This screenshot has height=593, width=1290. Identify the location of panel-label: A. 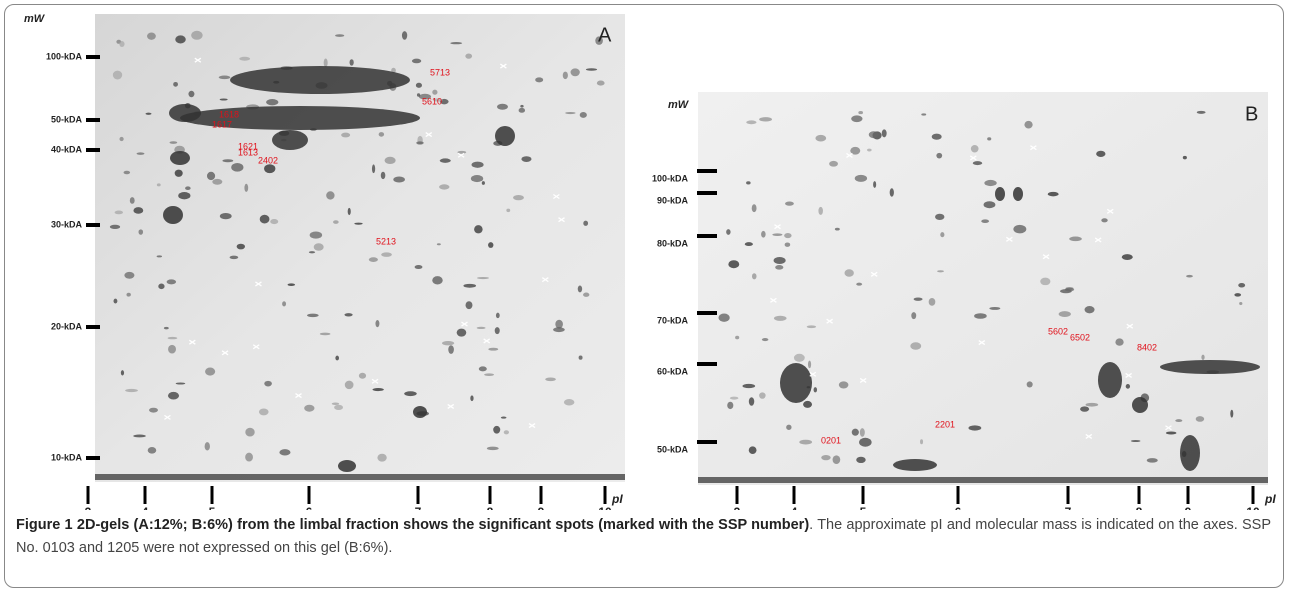
(605, 35).